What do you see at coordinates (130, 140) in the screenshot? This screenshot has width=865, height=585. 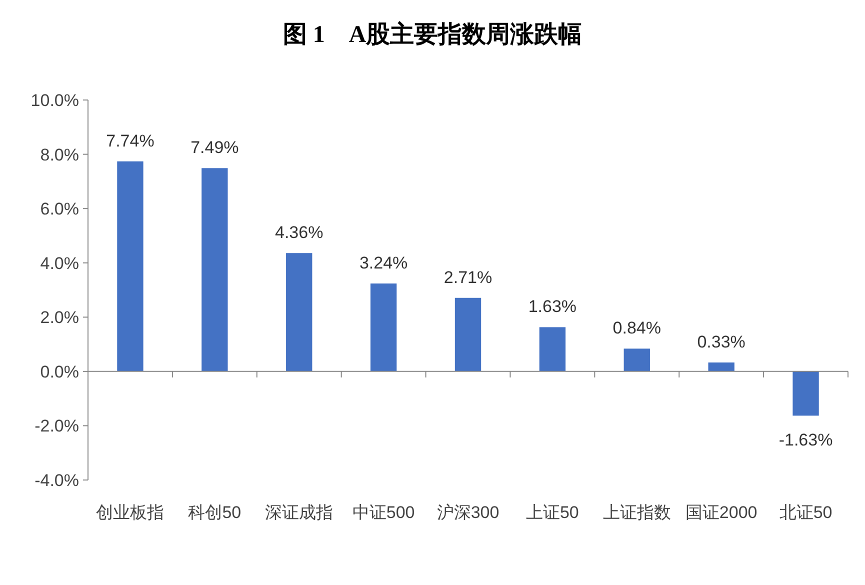 I see `data-label: 7.74%` at bounding box center [130, 140].